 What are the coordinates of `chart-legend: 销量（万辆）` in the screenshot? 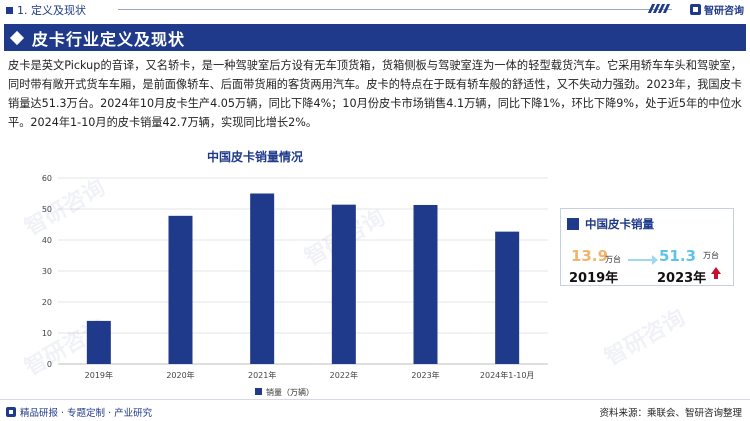 It's located at (284, 392).